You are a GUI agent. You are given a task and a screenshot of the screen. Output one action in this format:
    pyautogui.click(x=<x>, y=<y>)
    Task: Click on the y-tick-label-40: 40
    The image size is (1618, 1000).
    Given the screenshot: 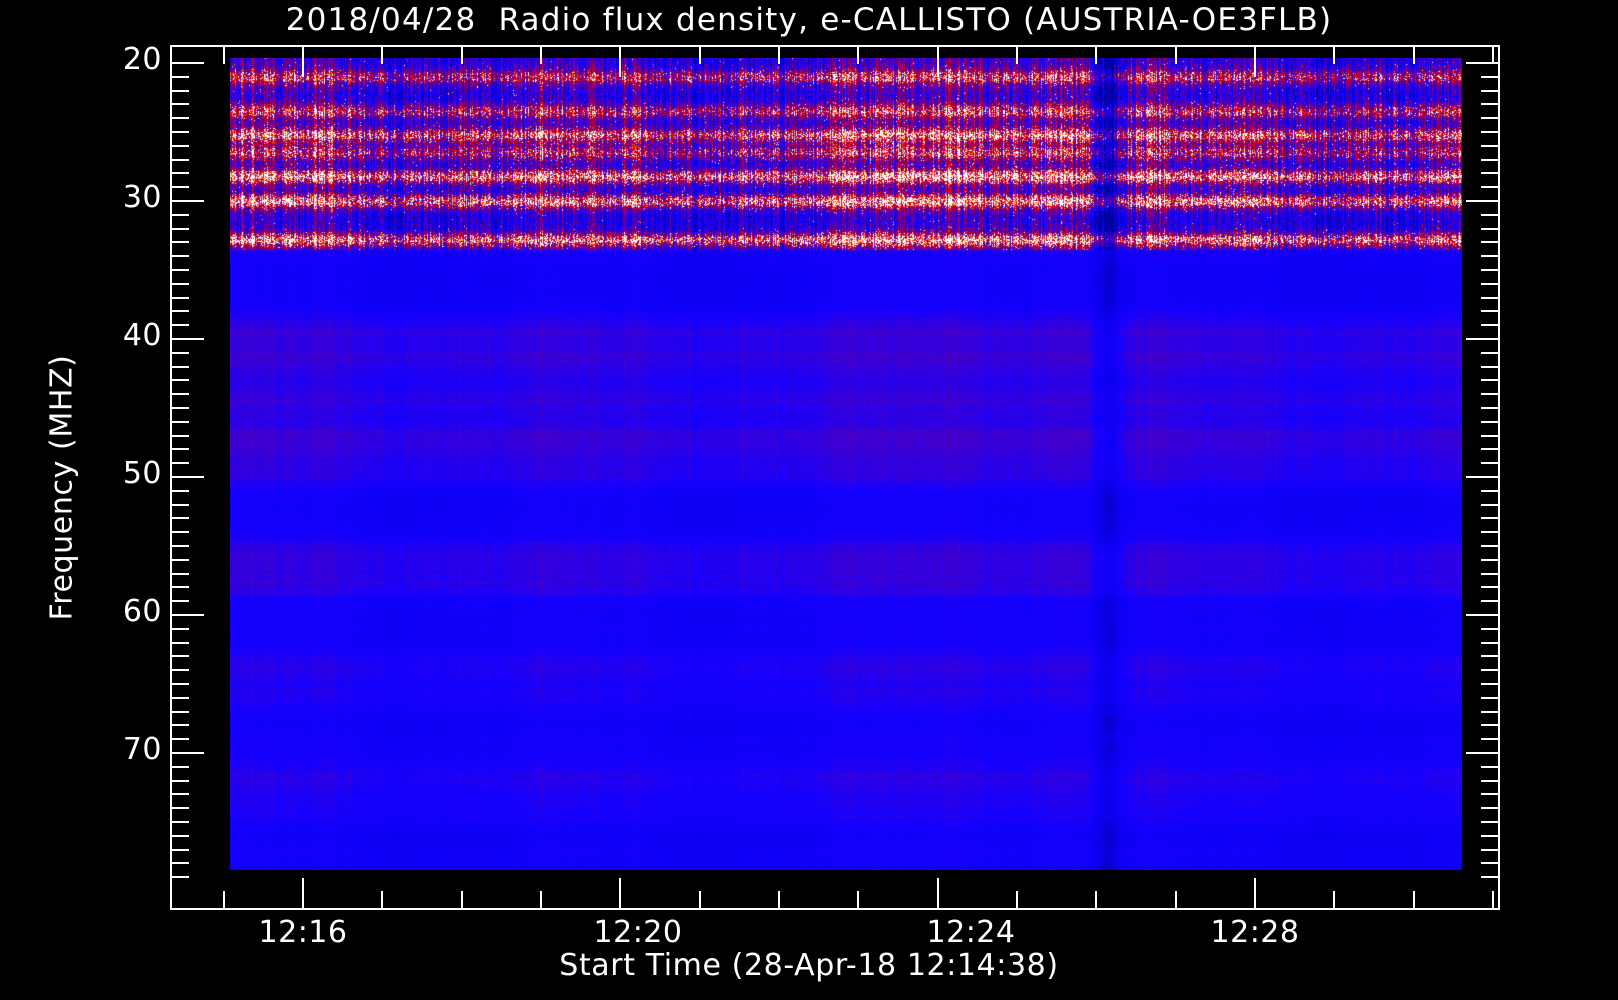 What is the action you would take?
    pyautogui.click(x=142, y=335)
    